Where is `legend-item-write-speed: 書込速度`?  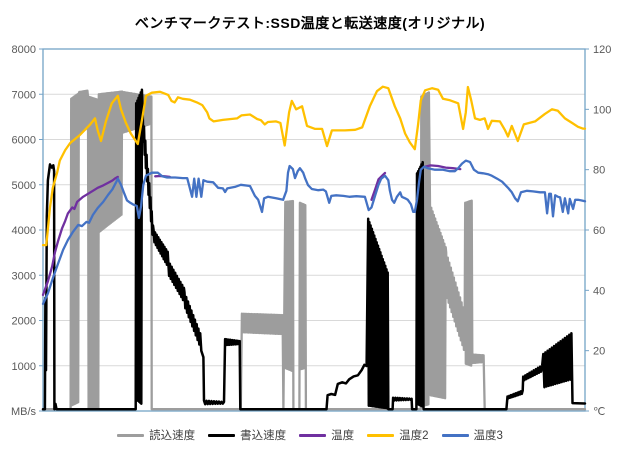 legend-item-write-speed: 書込速度 is located at coordinates (247, 435).